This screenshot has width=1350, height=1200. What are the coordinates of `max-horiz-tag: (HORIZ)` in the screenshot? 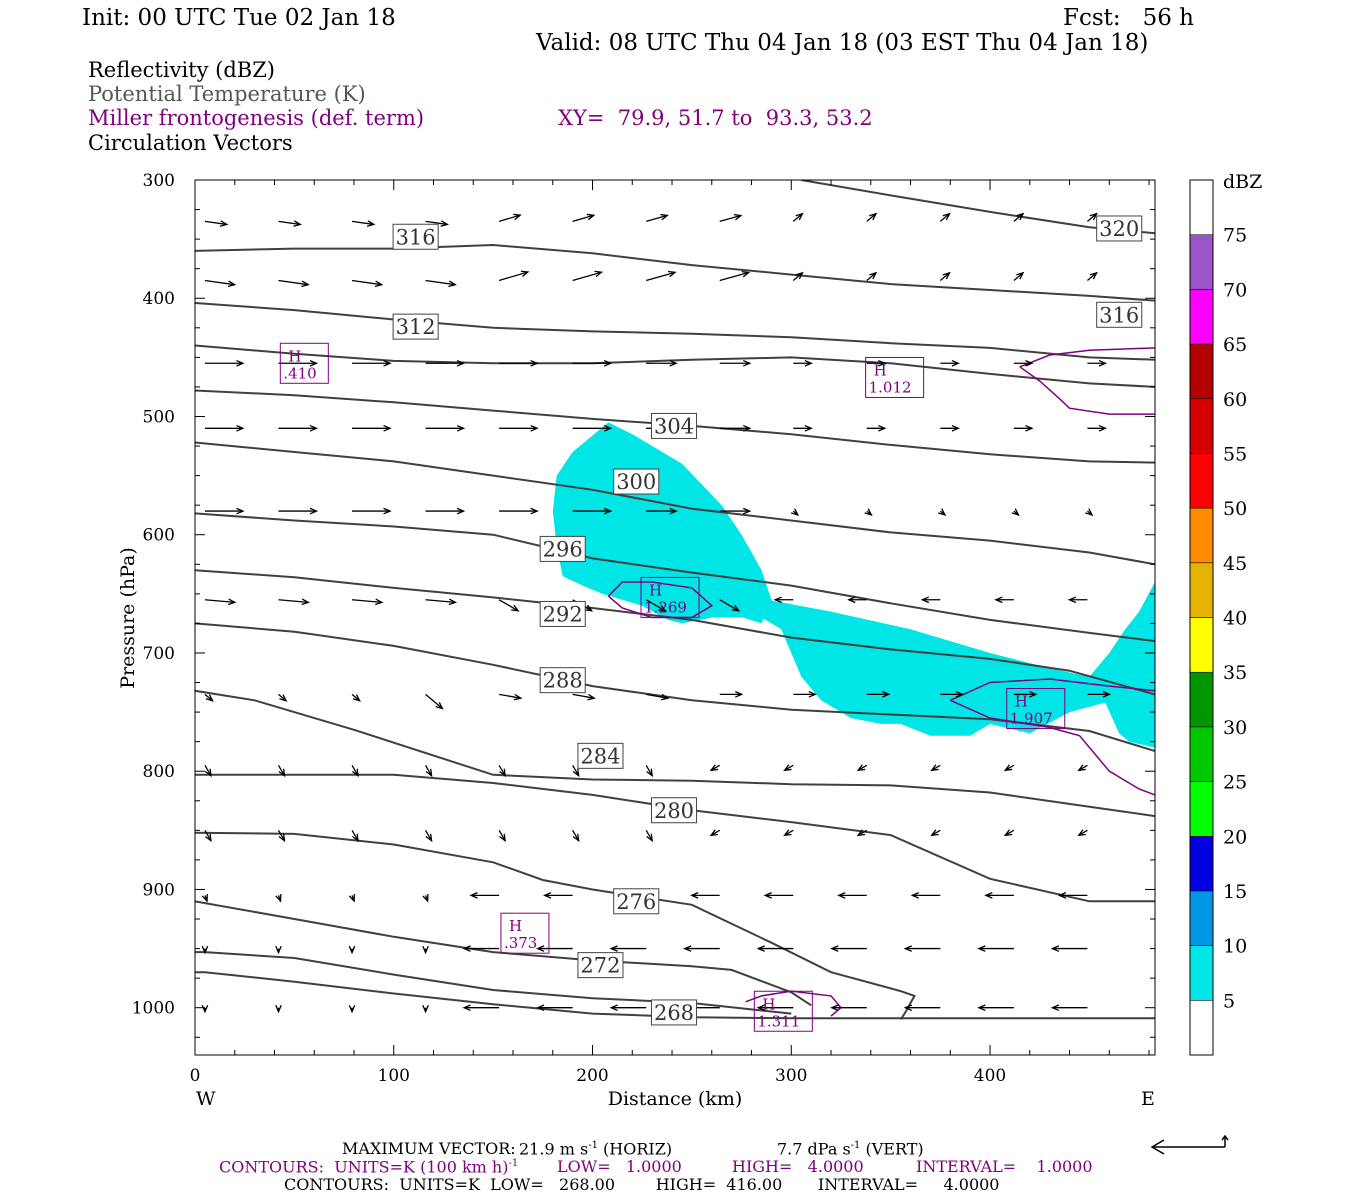 It's located at (638, 1149).